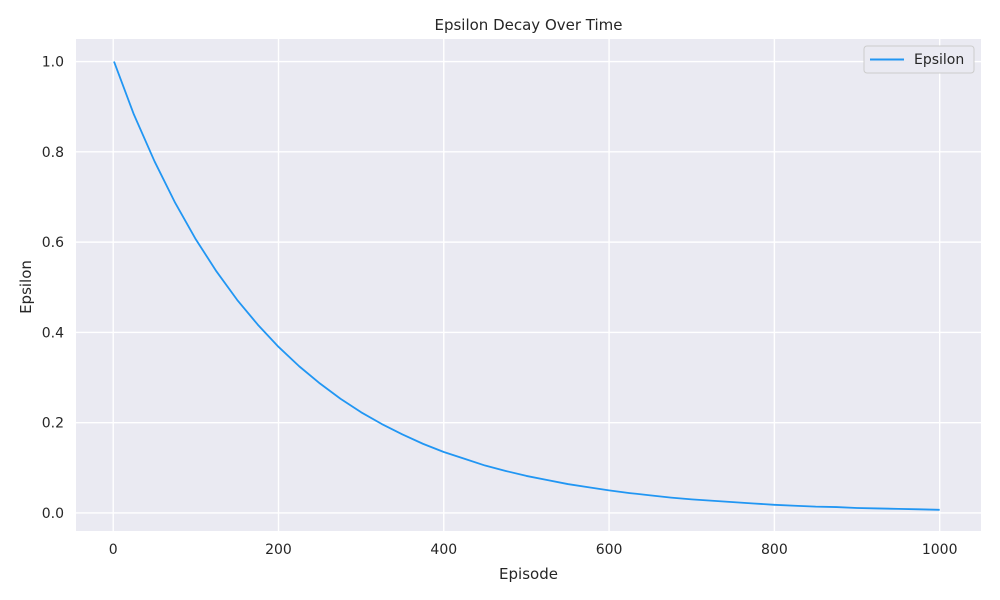 The height and width of the screenshot is (600, 1000). I want to click on x-tick-label: 0, so click(113, 550).